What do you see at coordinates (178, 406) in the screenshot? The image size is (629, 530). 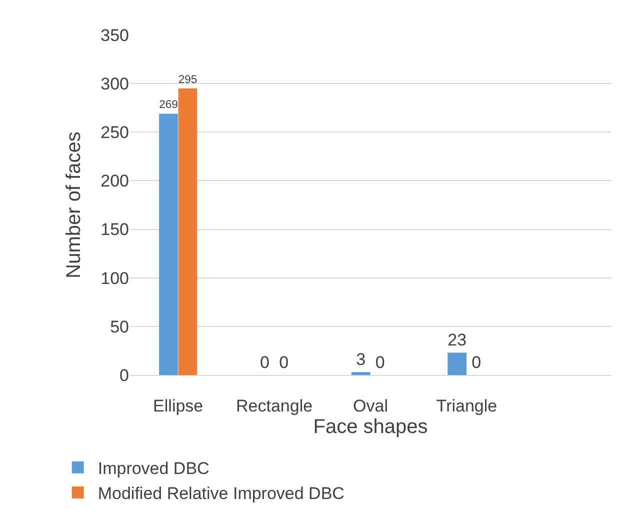 I see `x-tick-label: Ellipse` at bounding box center [178, 406].